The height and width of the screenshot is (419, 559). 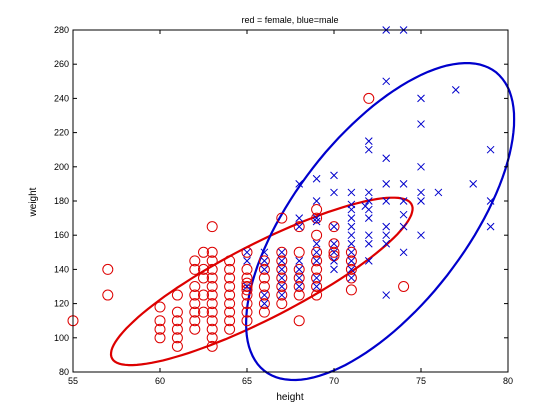 What do you see at coordinates (61, 338) in the screenshot?
I see `y-tick-label: 100` at bounding box center [61, 338].